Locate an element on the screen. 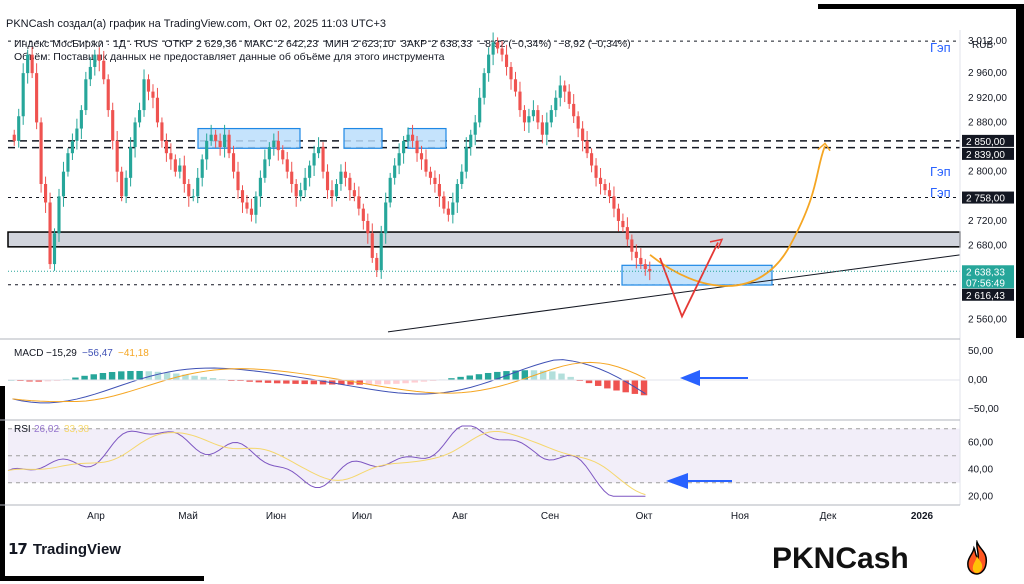 The width and height of the screenshot is (1024, 584). price-tick-5: 2 720,00 is located at coordinates (987, 221).